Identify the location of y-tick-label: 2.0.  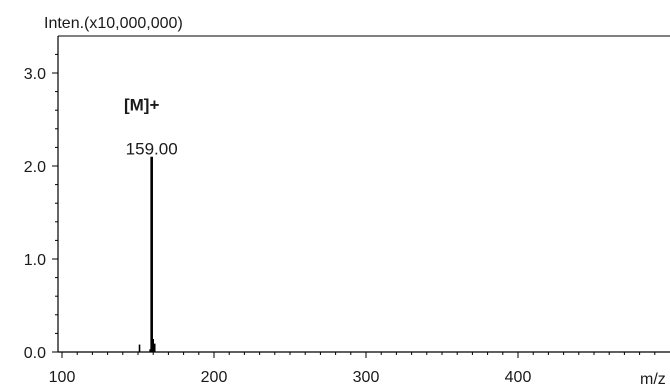
(35, 167).